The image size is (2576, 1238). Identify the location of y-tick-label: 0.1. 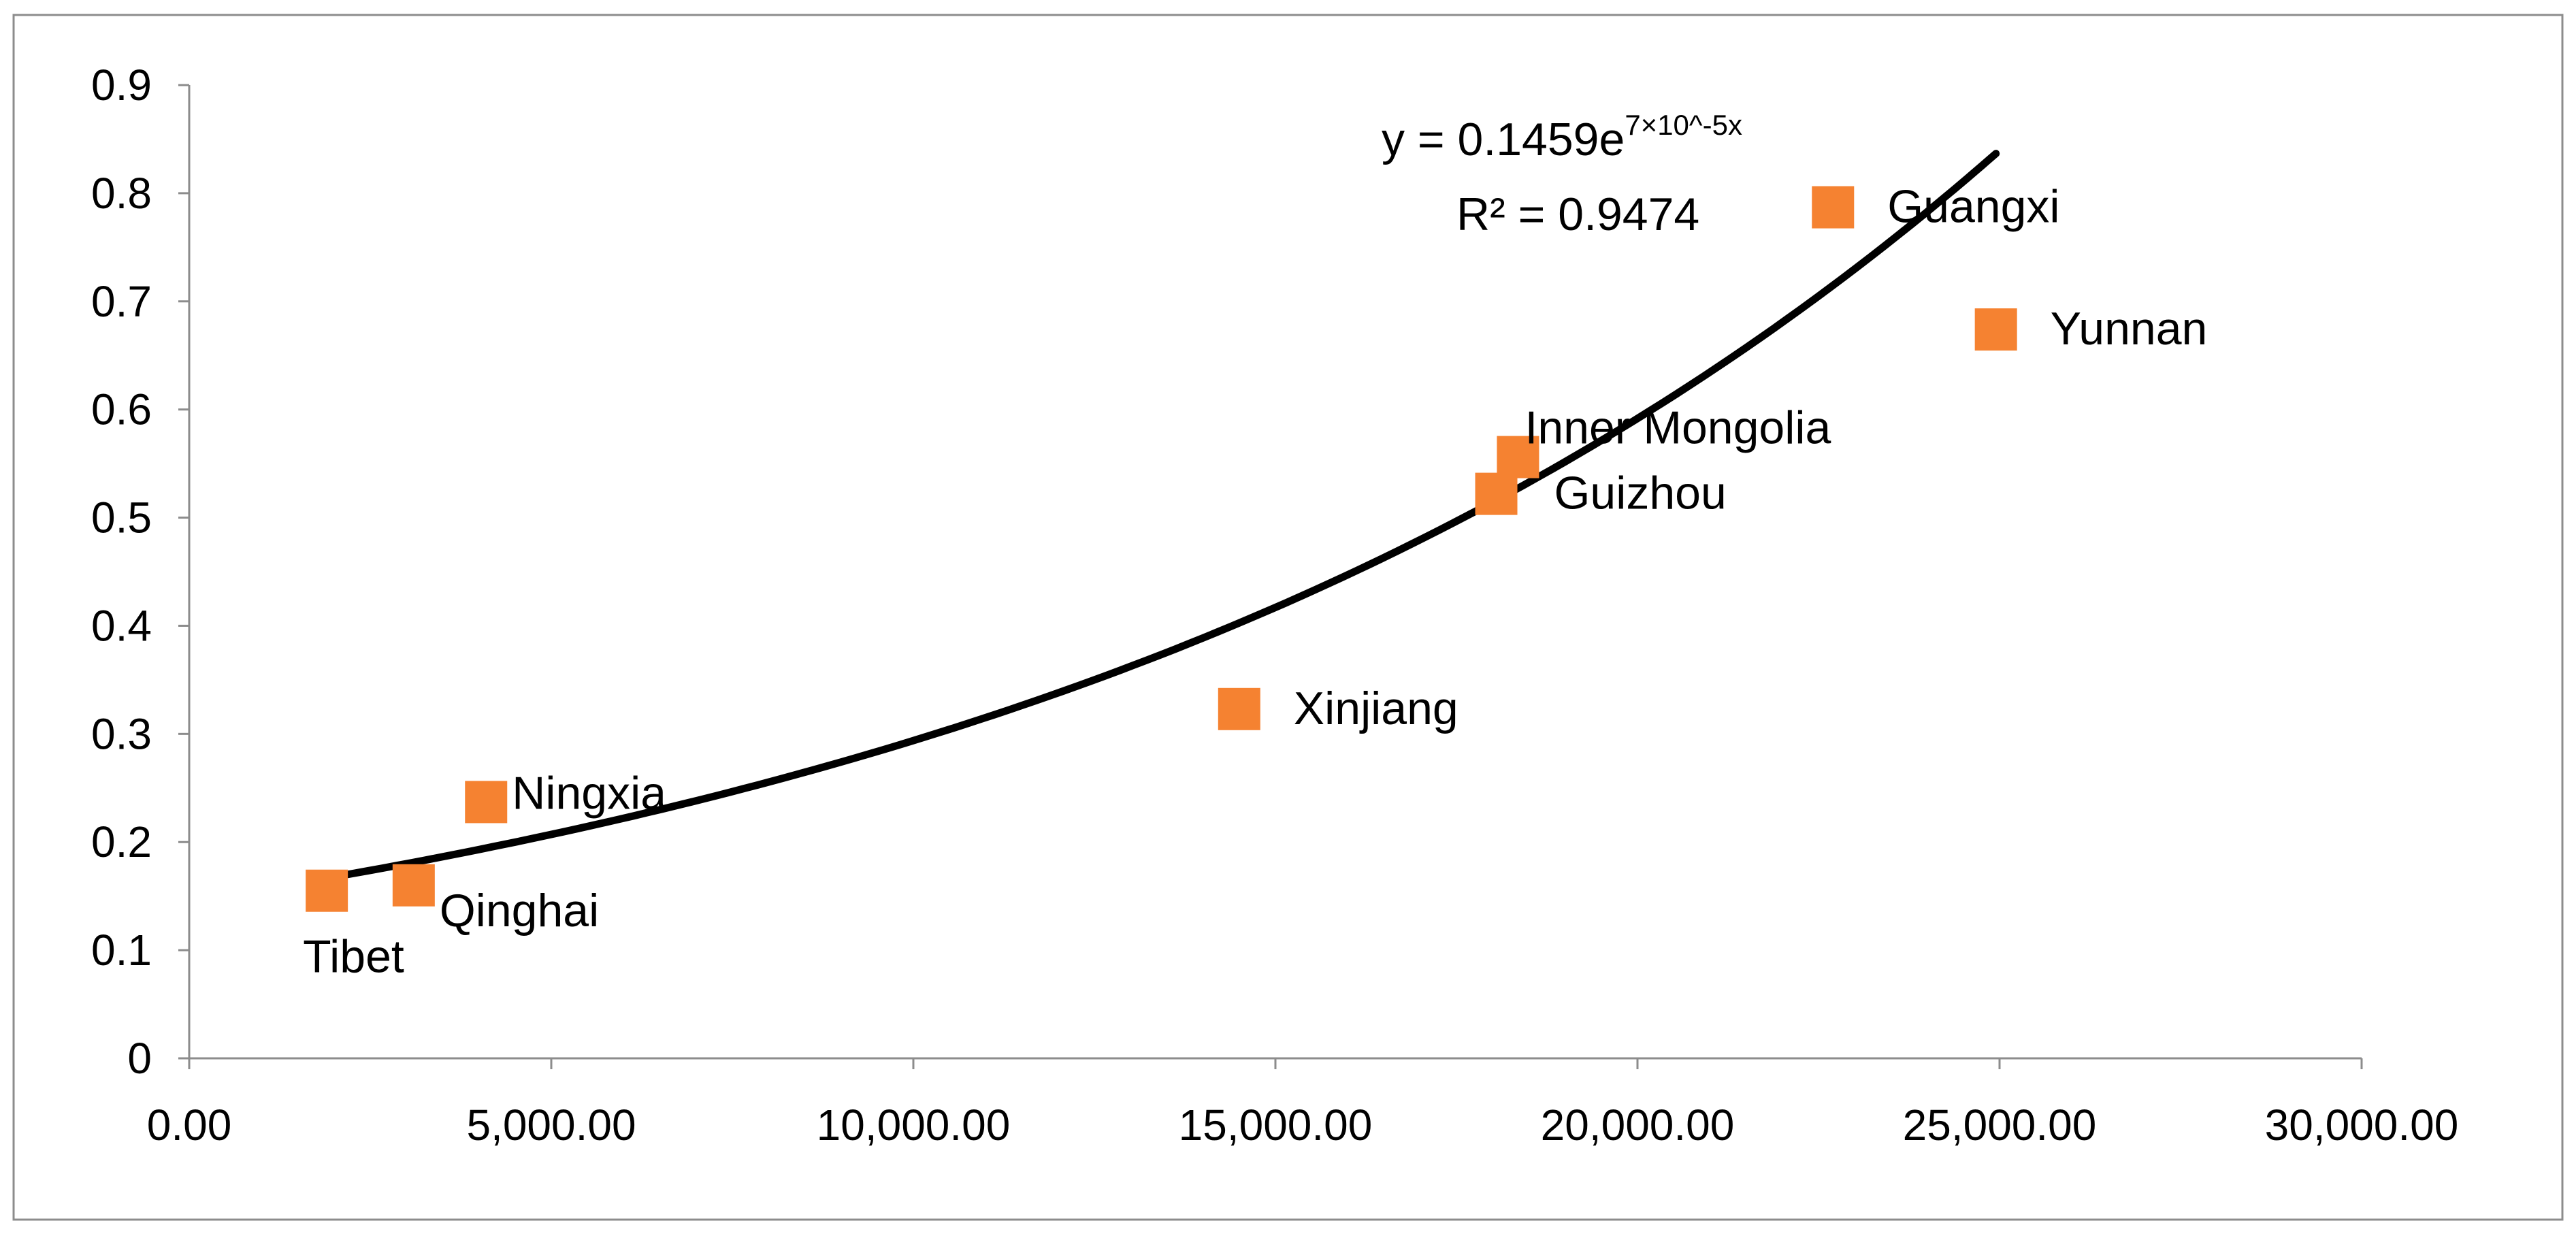
(122, 950).